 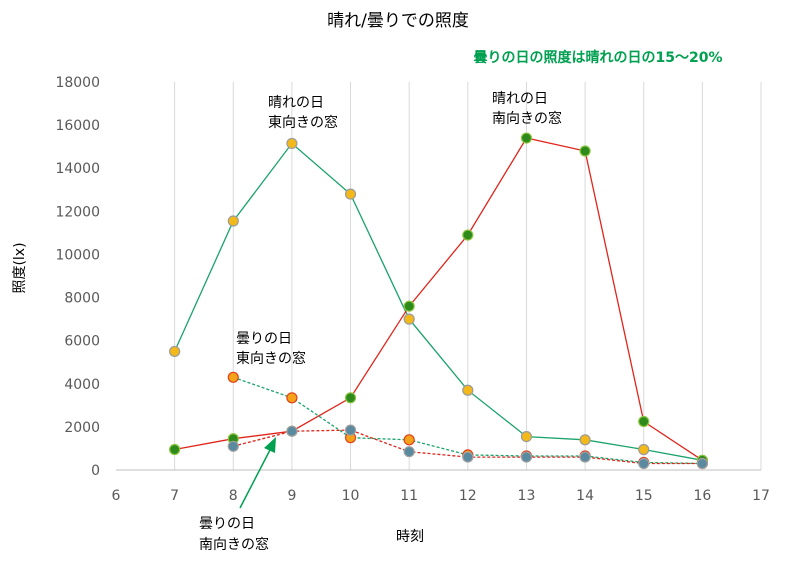 I want to click on annotation-cloudy-south: 曇りの日 南向きの窓, so click(x=234, y=534).